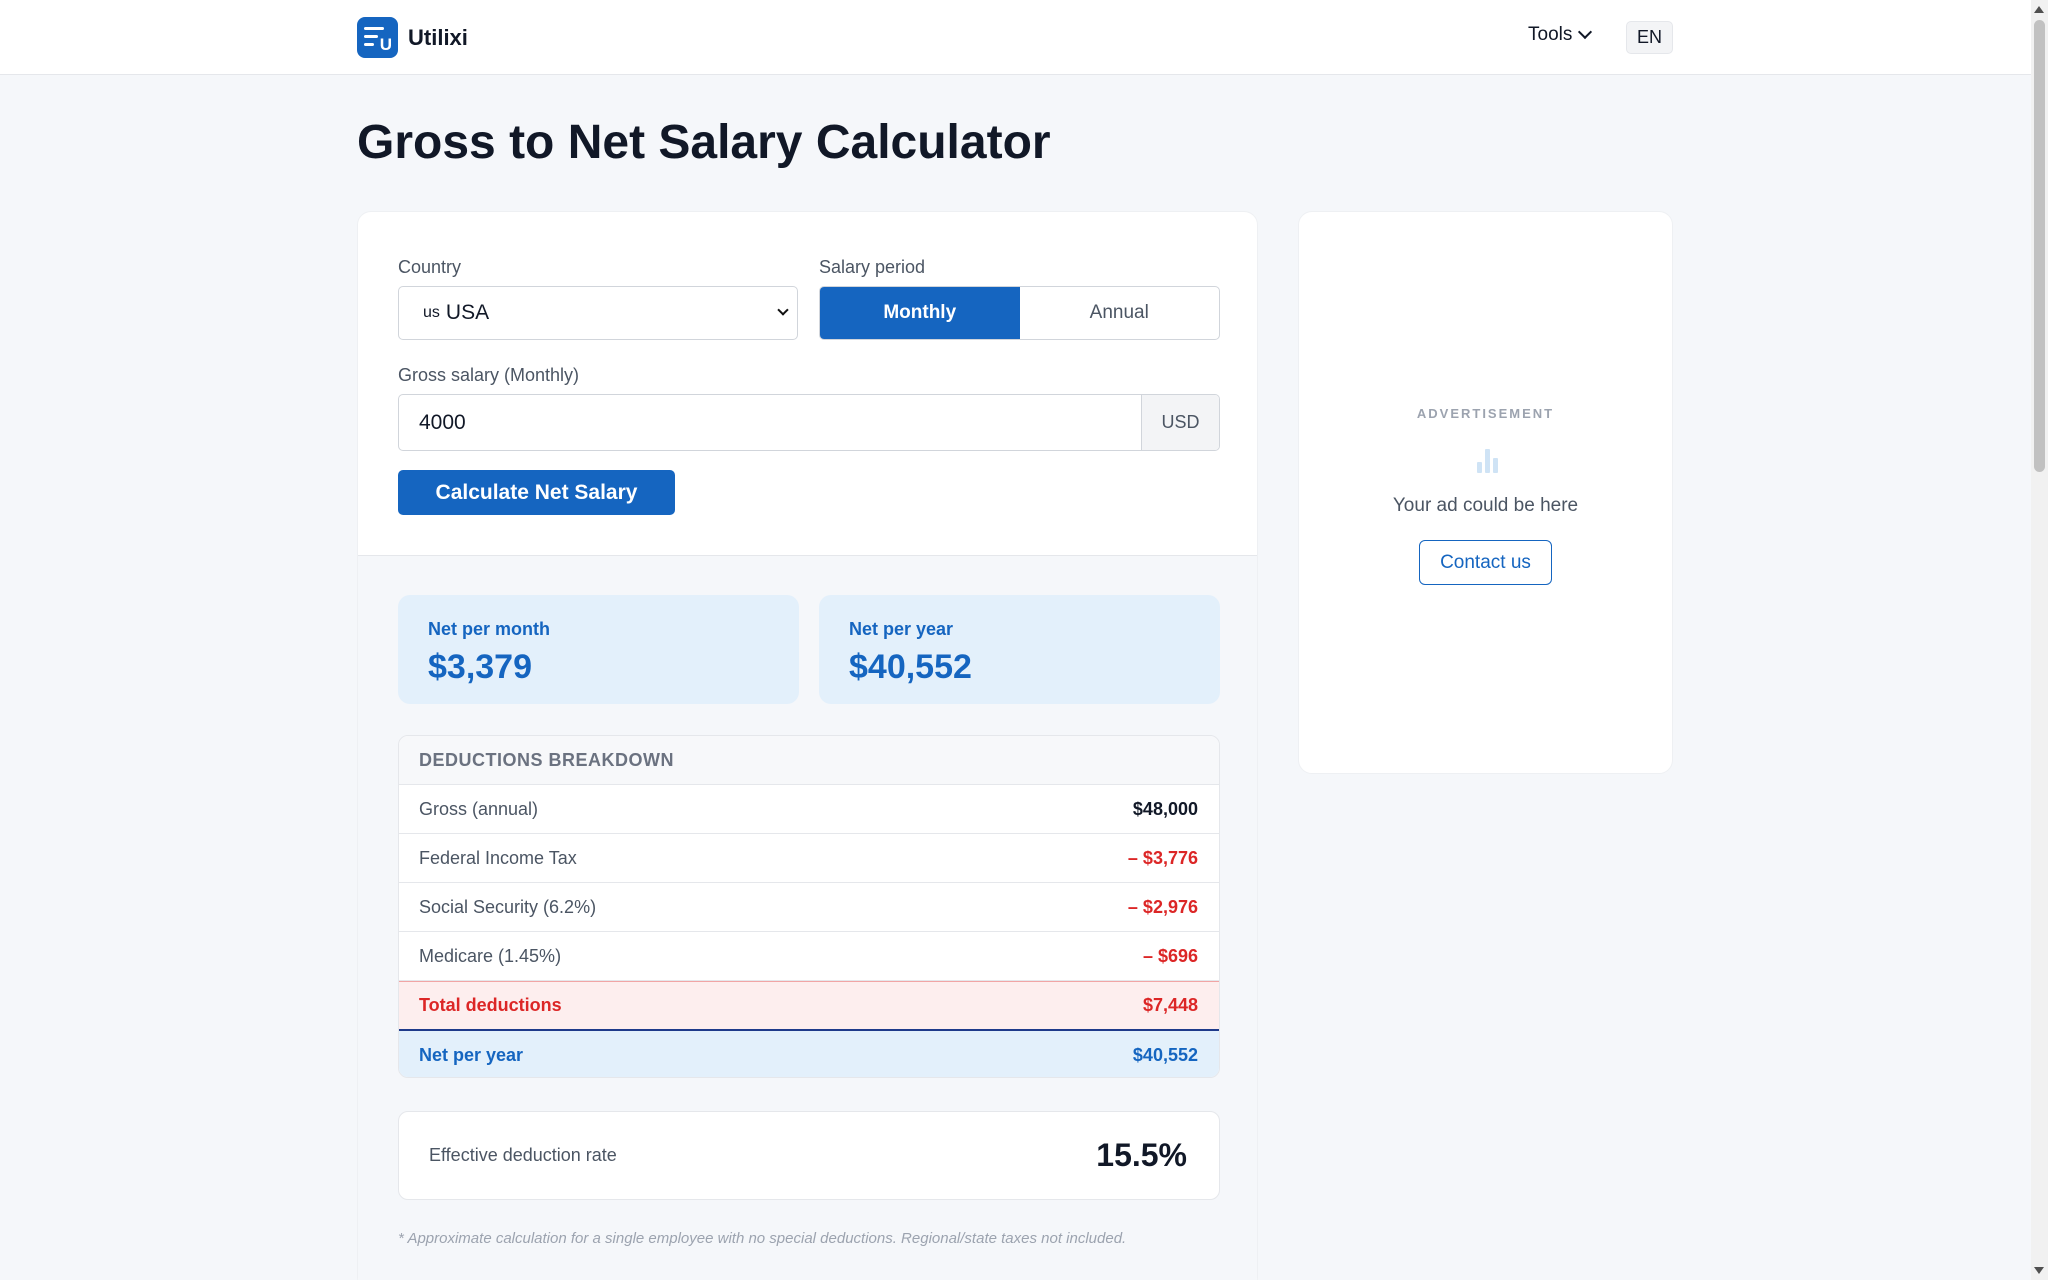 This screenshot has height=1280, width=2048. I want to click on table-row: Social Security (6.2%) – $2,976, so click(809, 907).